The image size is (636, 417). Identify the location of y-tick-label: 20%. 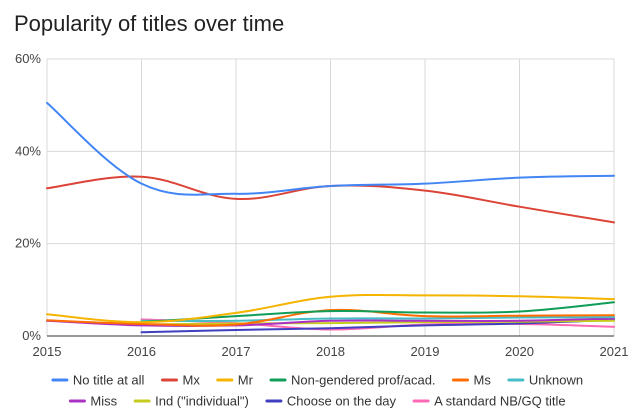
(28, 243).